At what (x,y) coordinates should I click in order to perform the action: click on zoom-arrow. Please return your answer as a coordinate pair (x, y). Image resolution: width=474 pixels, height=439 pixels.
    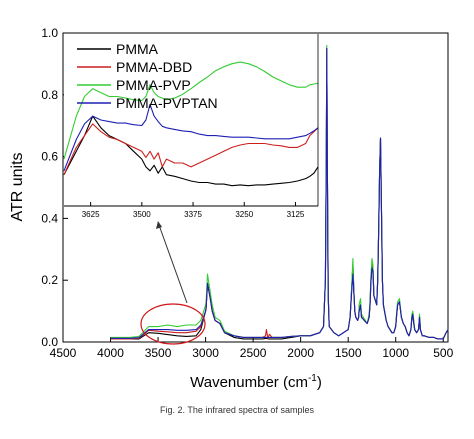
    Looking at the image, I should click on (173, 264).